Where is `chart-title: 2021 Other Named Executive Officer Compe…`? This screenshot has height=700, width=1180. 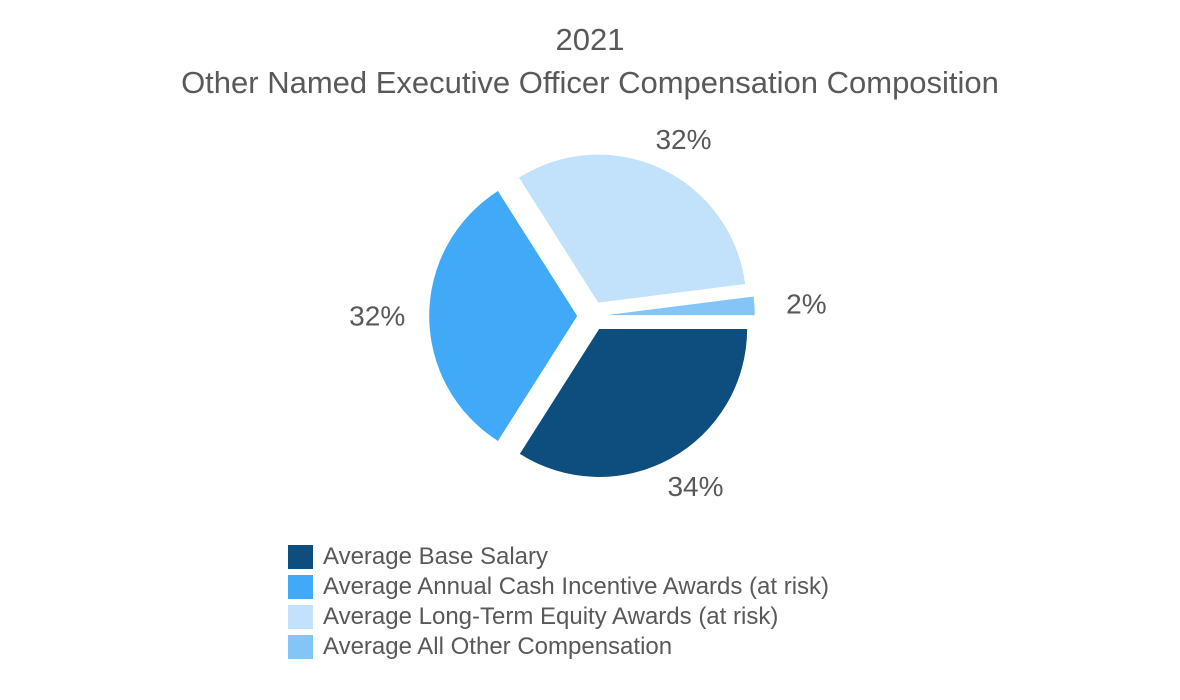 chart-title: 2021 Other Named Executive Officer Compe… is located at coordinates (590, 61).